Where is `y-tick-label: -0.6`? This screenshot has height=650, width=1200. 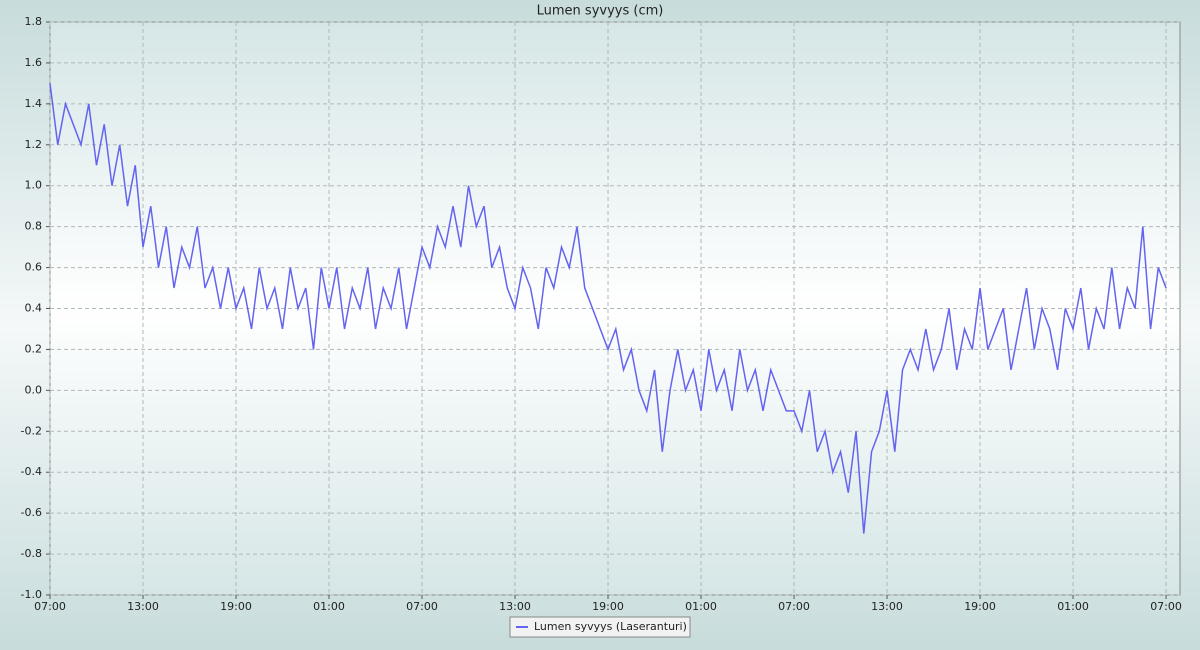
y-tick-label: -0.6 is located at coordinates (31, 512).